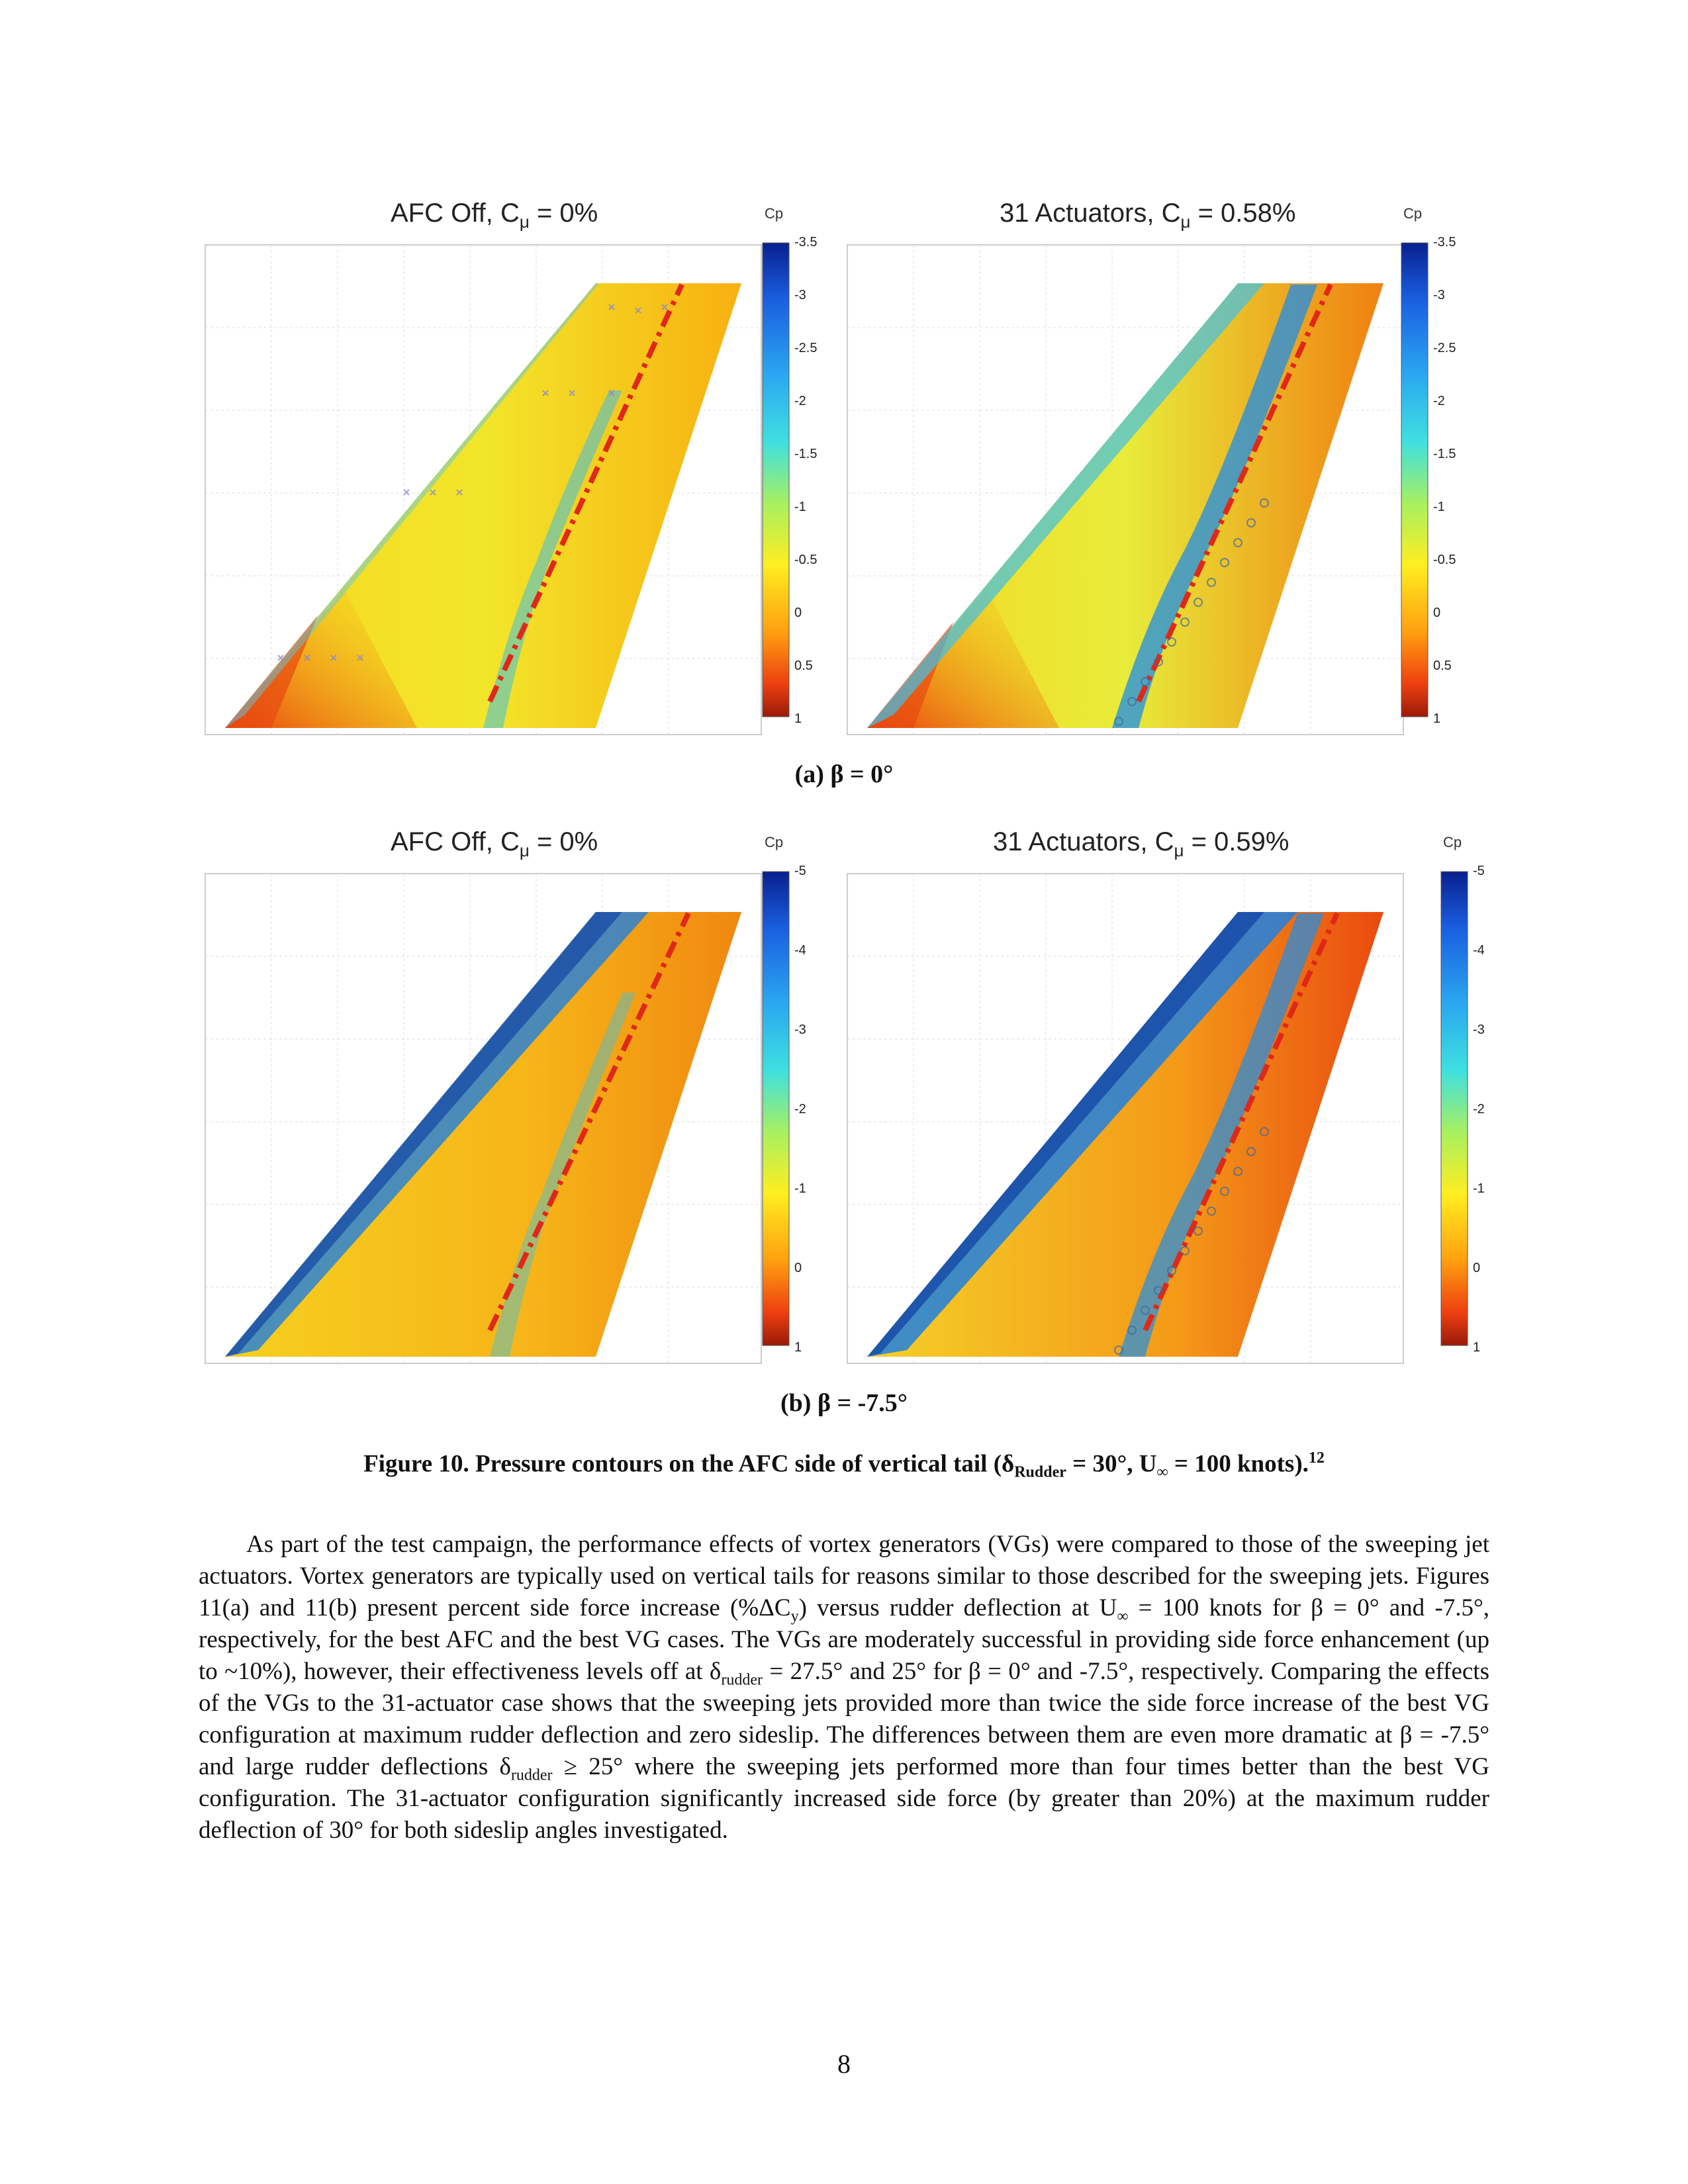  Describe the element at coordinates (776, 1108) in the screenshot. I see `colorbar-b-left` at that location.